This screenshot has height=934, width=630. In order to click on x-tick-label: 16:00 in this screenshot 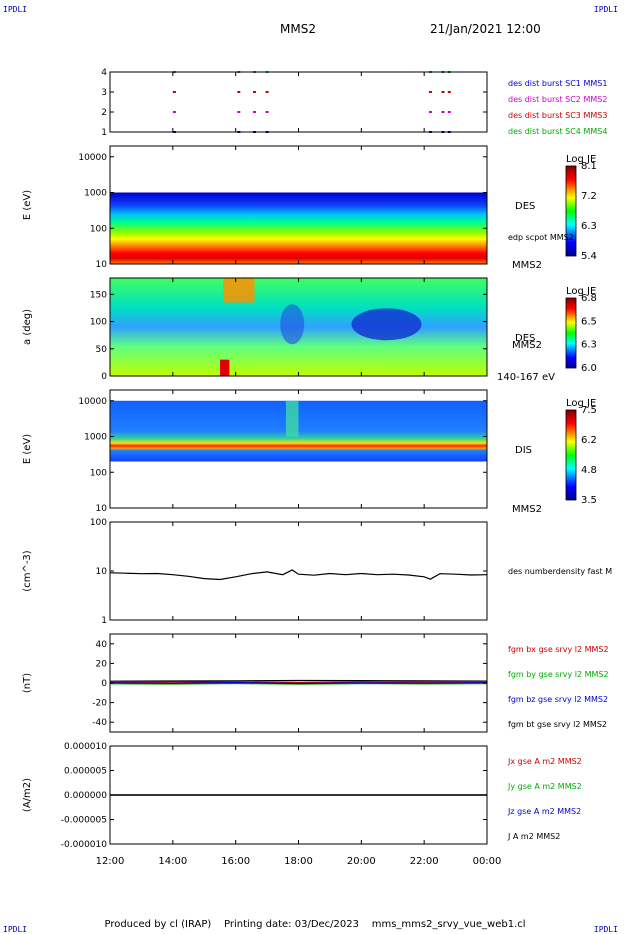, I will do `click(235, 861)`.